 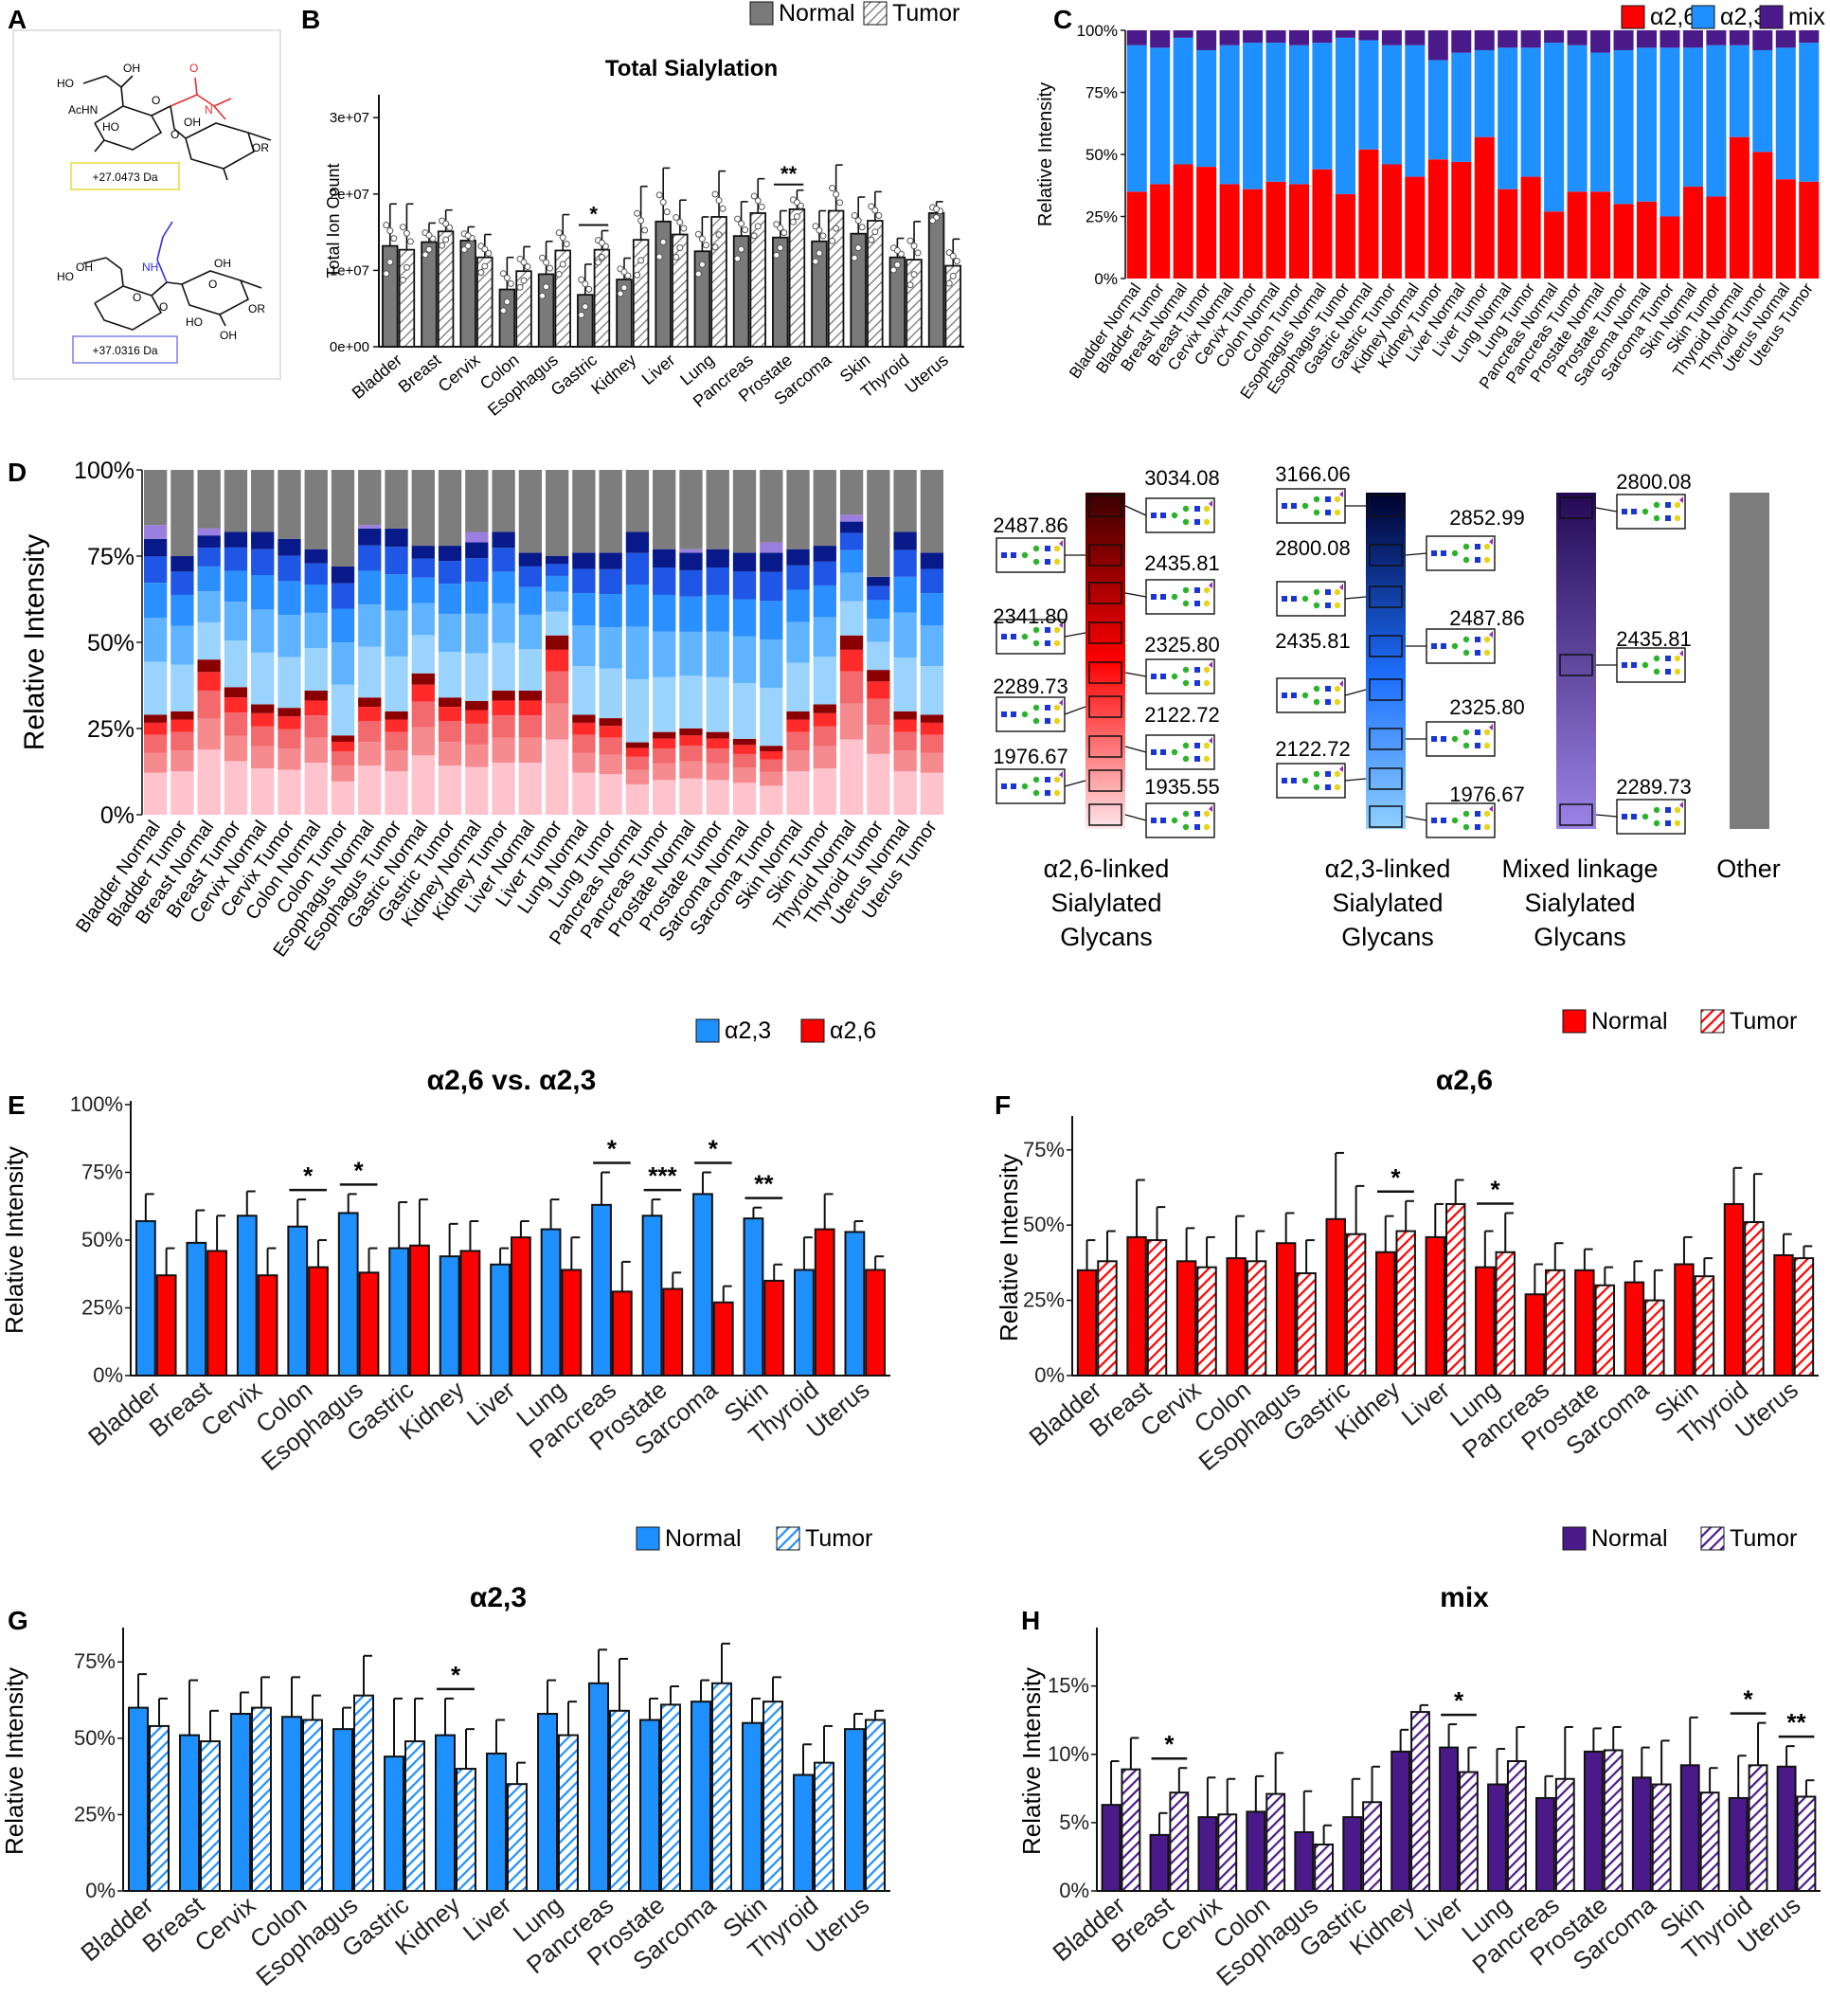 What do you see at coordinates (1031, 1761) in the screenshot?
I see `y-axis-label: Relative Intensity` at bounding box center [1031, 1761].